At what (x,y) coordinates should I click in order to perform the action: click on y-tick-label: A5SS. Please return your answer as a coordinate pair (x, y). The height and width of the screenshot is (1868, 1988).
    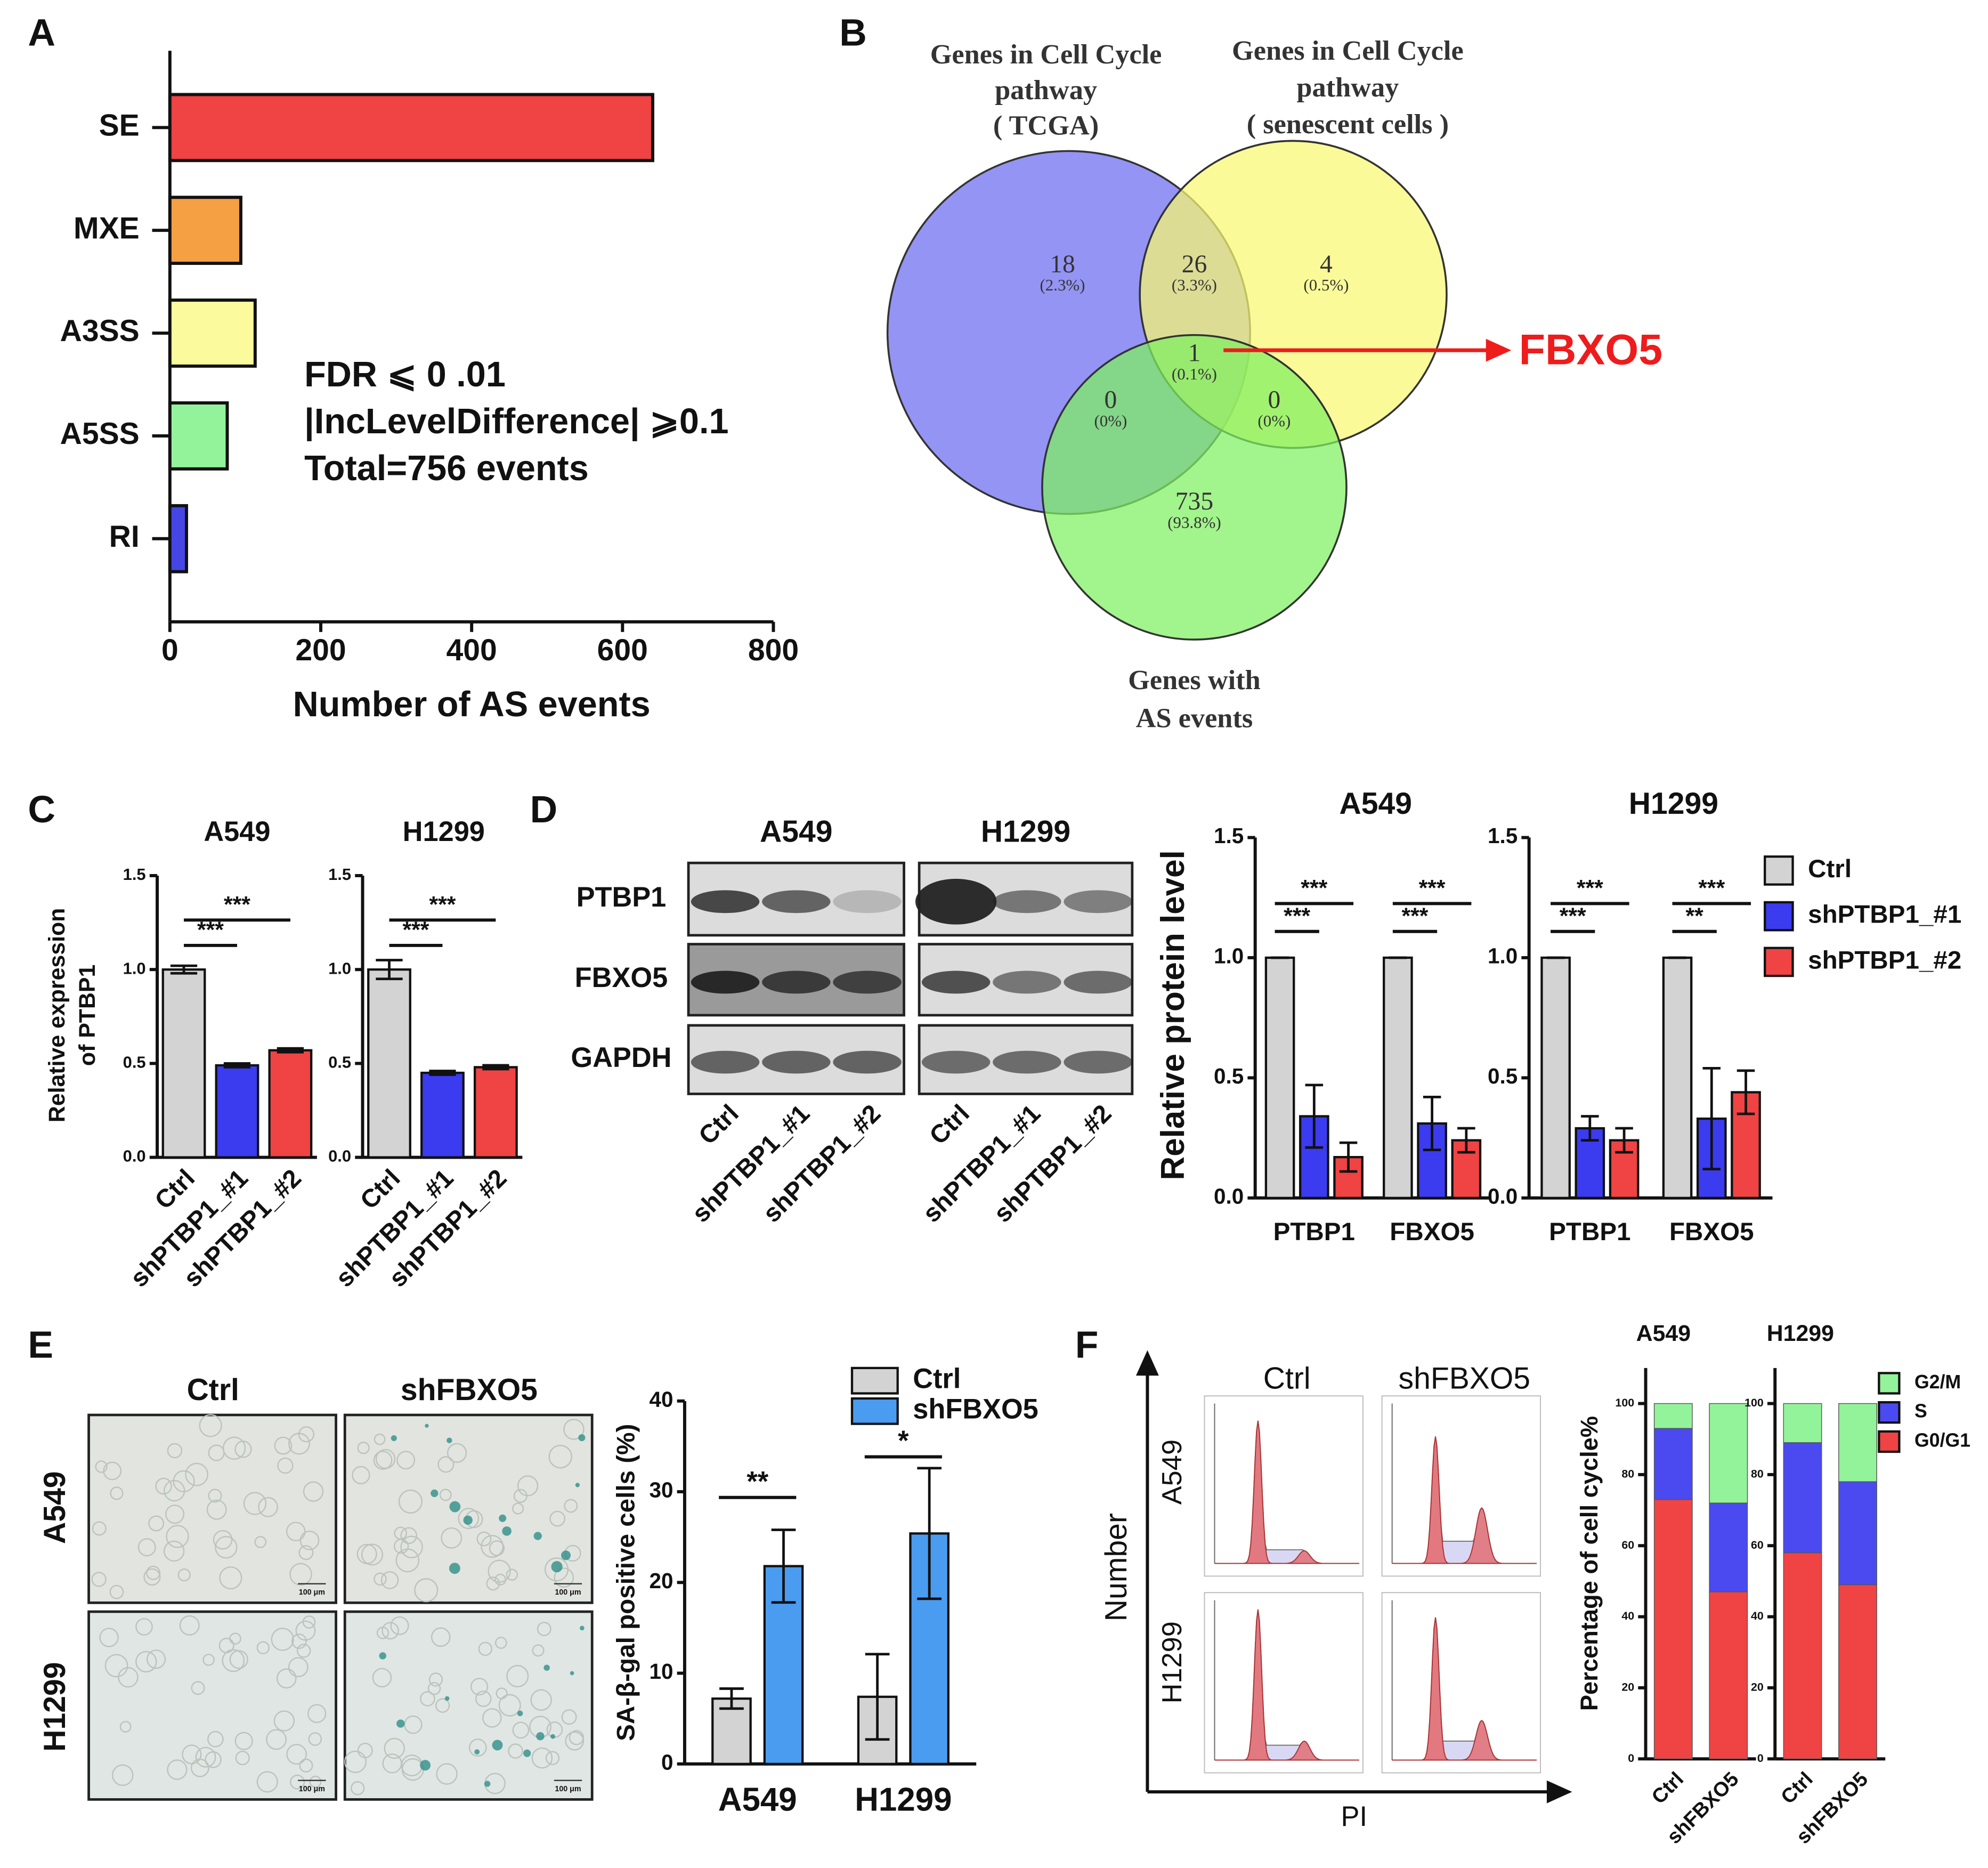
    Looking at the image, I should click on (100, 434).